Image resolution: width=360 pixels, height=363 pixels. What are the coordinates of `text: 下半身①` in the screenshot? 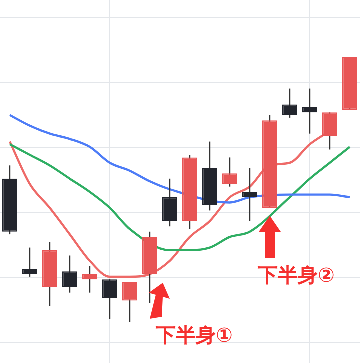 It's located at (194, 335).